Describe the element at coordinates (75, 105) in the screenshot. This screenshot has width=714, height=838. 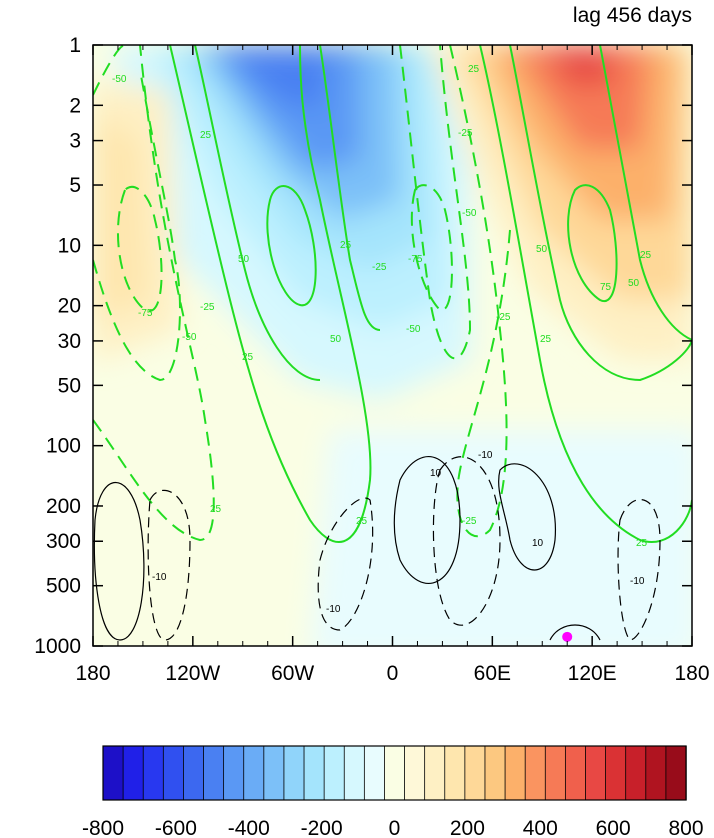
I see `y-tick-label: 2` at that location.